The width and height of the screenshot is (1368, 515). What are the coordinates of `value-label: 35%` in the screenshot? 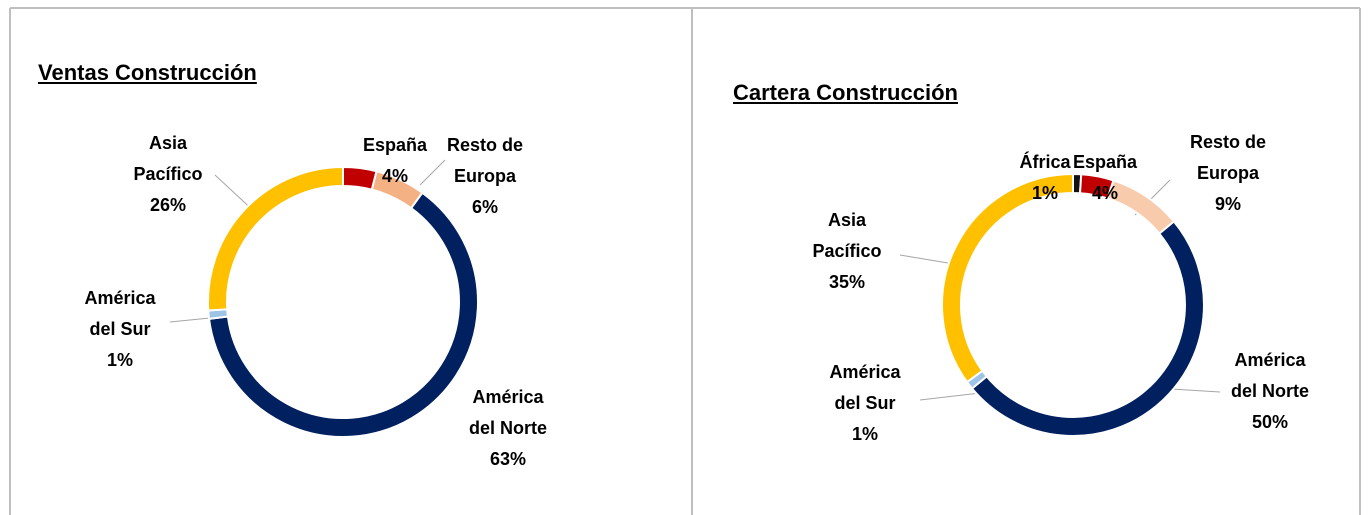 It's located at (847, 282).